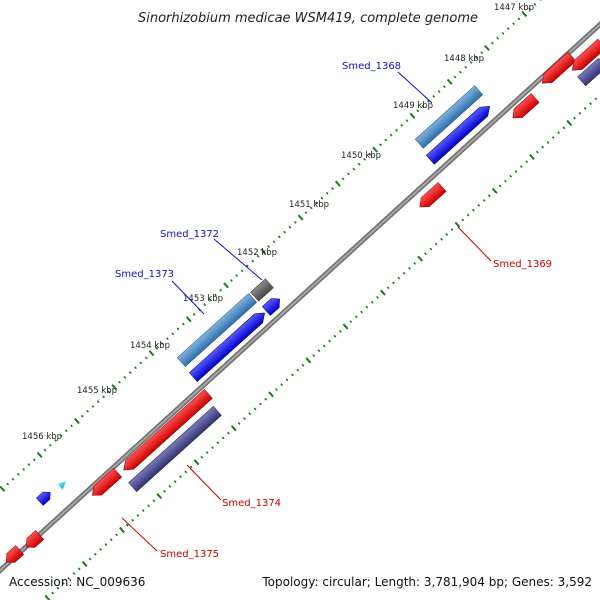  I want to click on gene-smed-1373-steel, so click(217, 330).